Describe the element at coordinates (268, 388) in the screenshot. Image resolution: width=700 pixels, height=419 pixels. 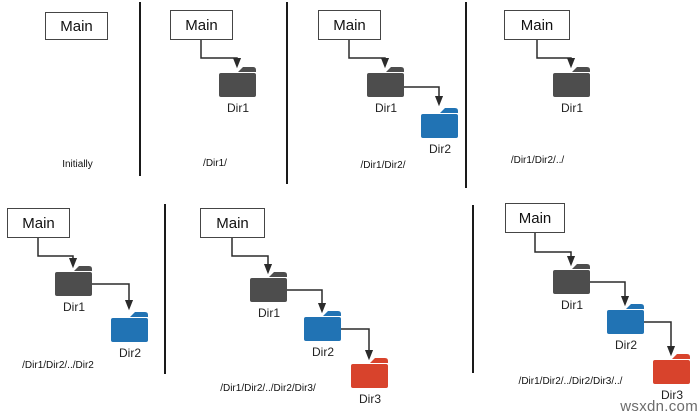
I see `path-label: /Dir1/Dir2/../Dir2/Dir3/` at that location.